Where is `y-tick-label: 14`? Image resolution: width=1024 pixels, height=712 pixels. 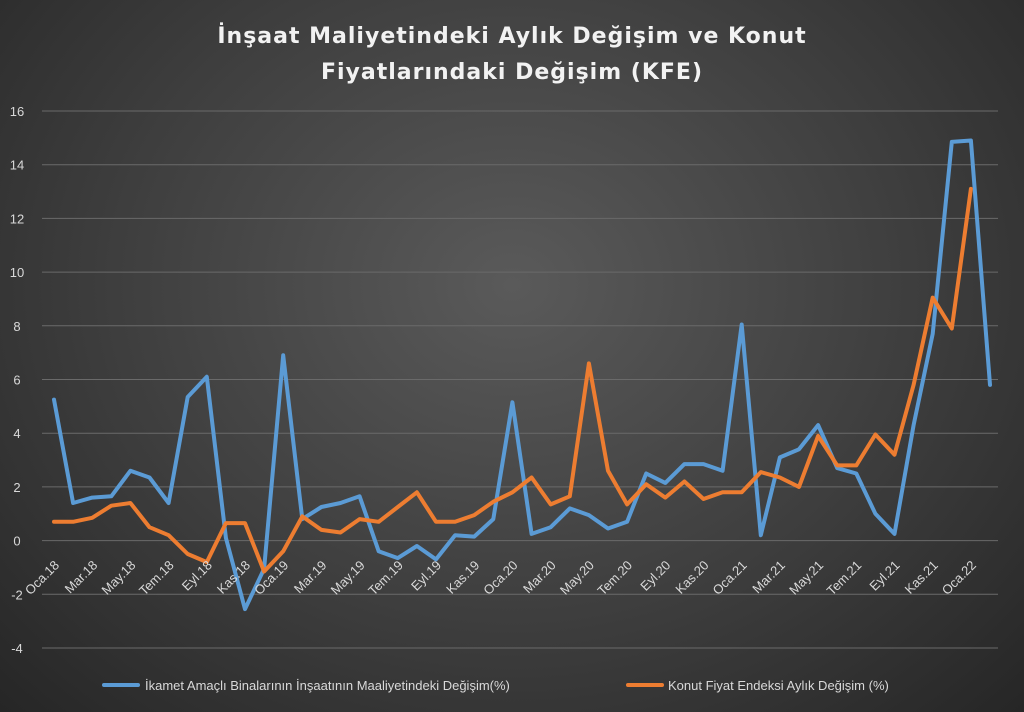 y-tick-label: 14 is located at coordinates (17, 165).